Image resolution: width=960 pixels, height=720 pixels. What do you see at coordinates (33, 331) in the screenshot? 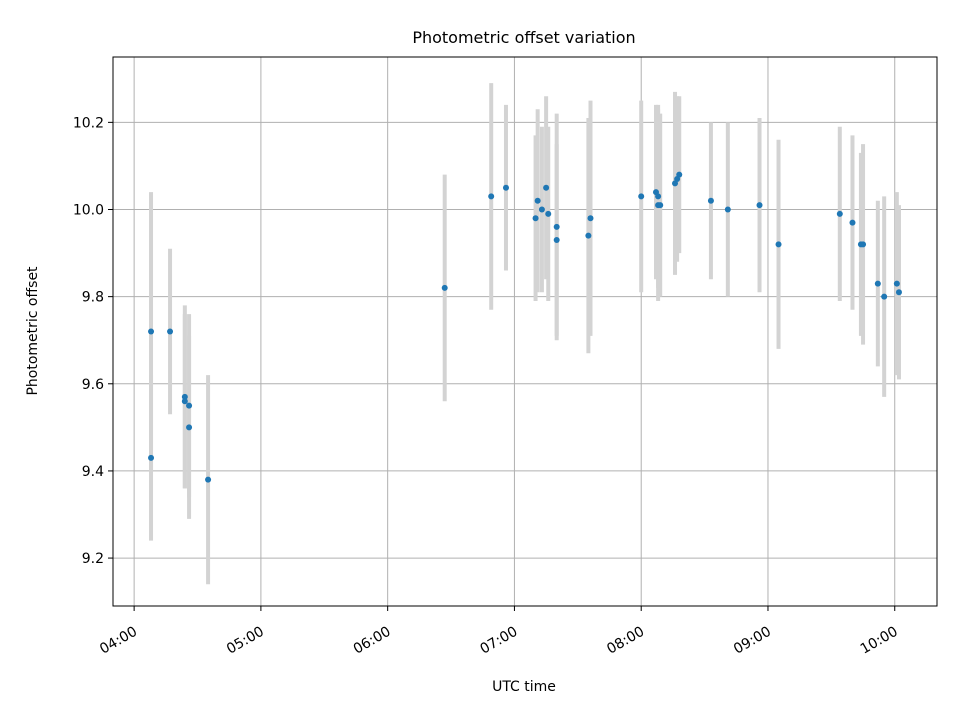
I see `y-axis-label: Photometric offset` at bounding box center [33, 331].